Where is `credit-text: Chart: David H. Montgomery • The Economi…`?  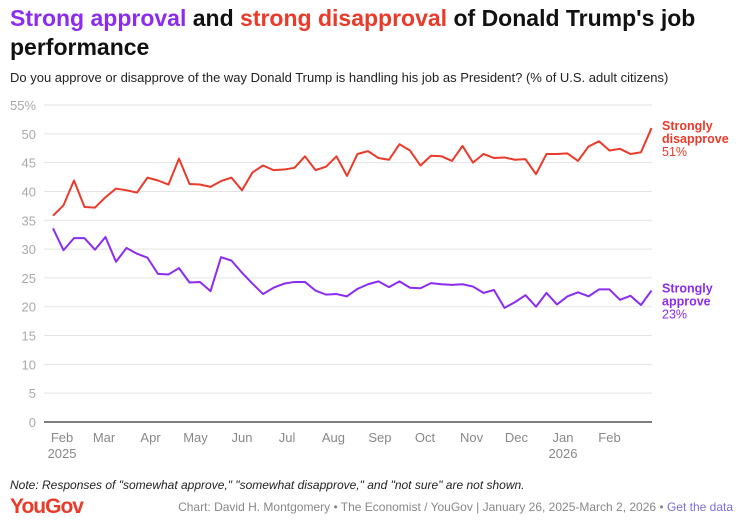
credit-text: Chart: David H. Montgomery • The Economi… is located at coordinates (422, 507).